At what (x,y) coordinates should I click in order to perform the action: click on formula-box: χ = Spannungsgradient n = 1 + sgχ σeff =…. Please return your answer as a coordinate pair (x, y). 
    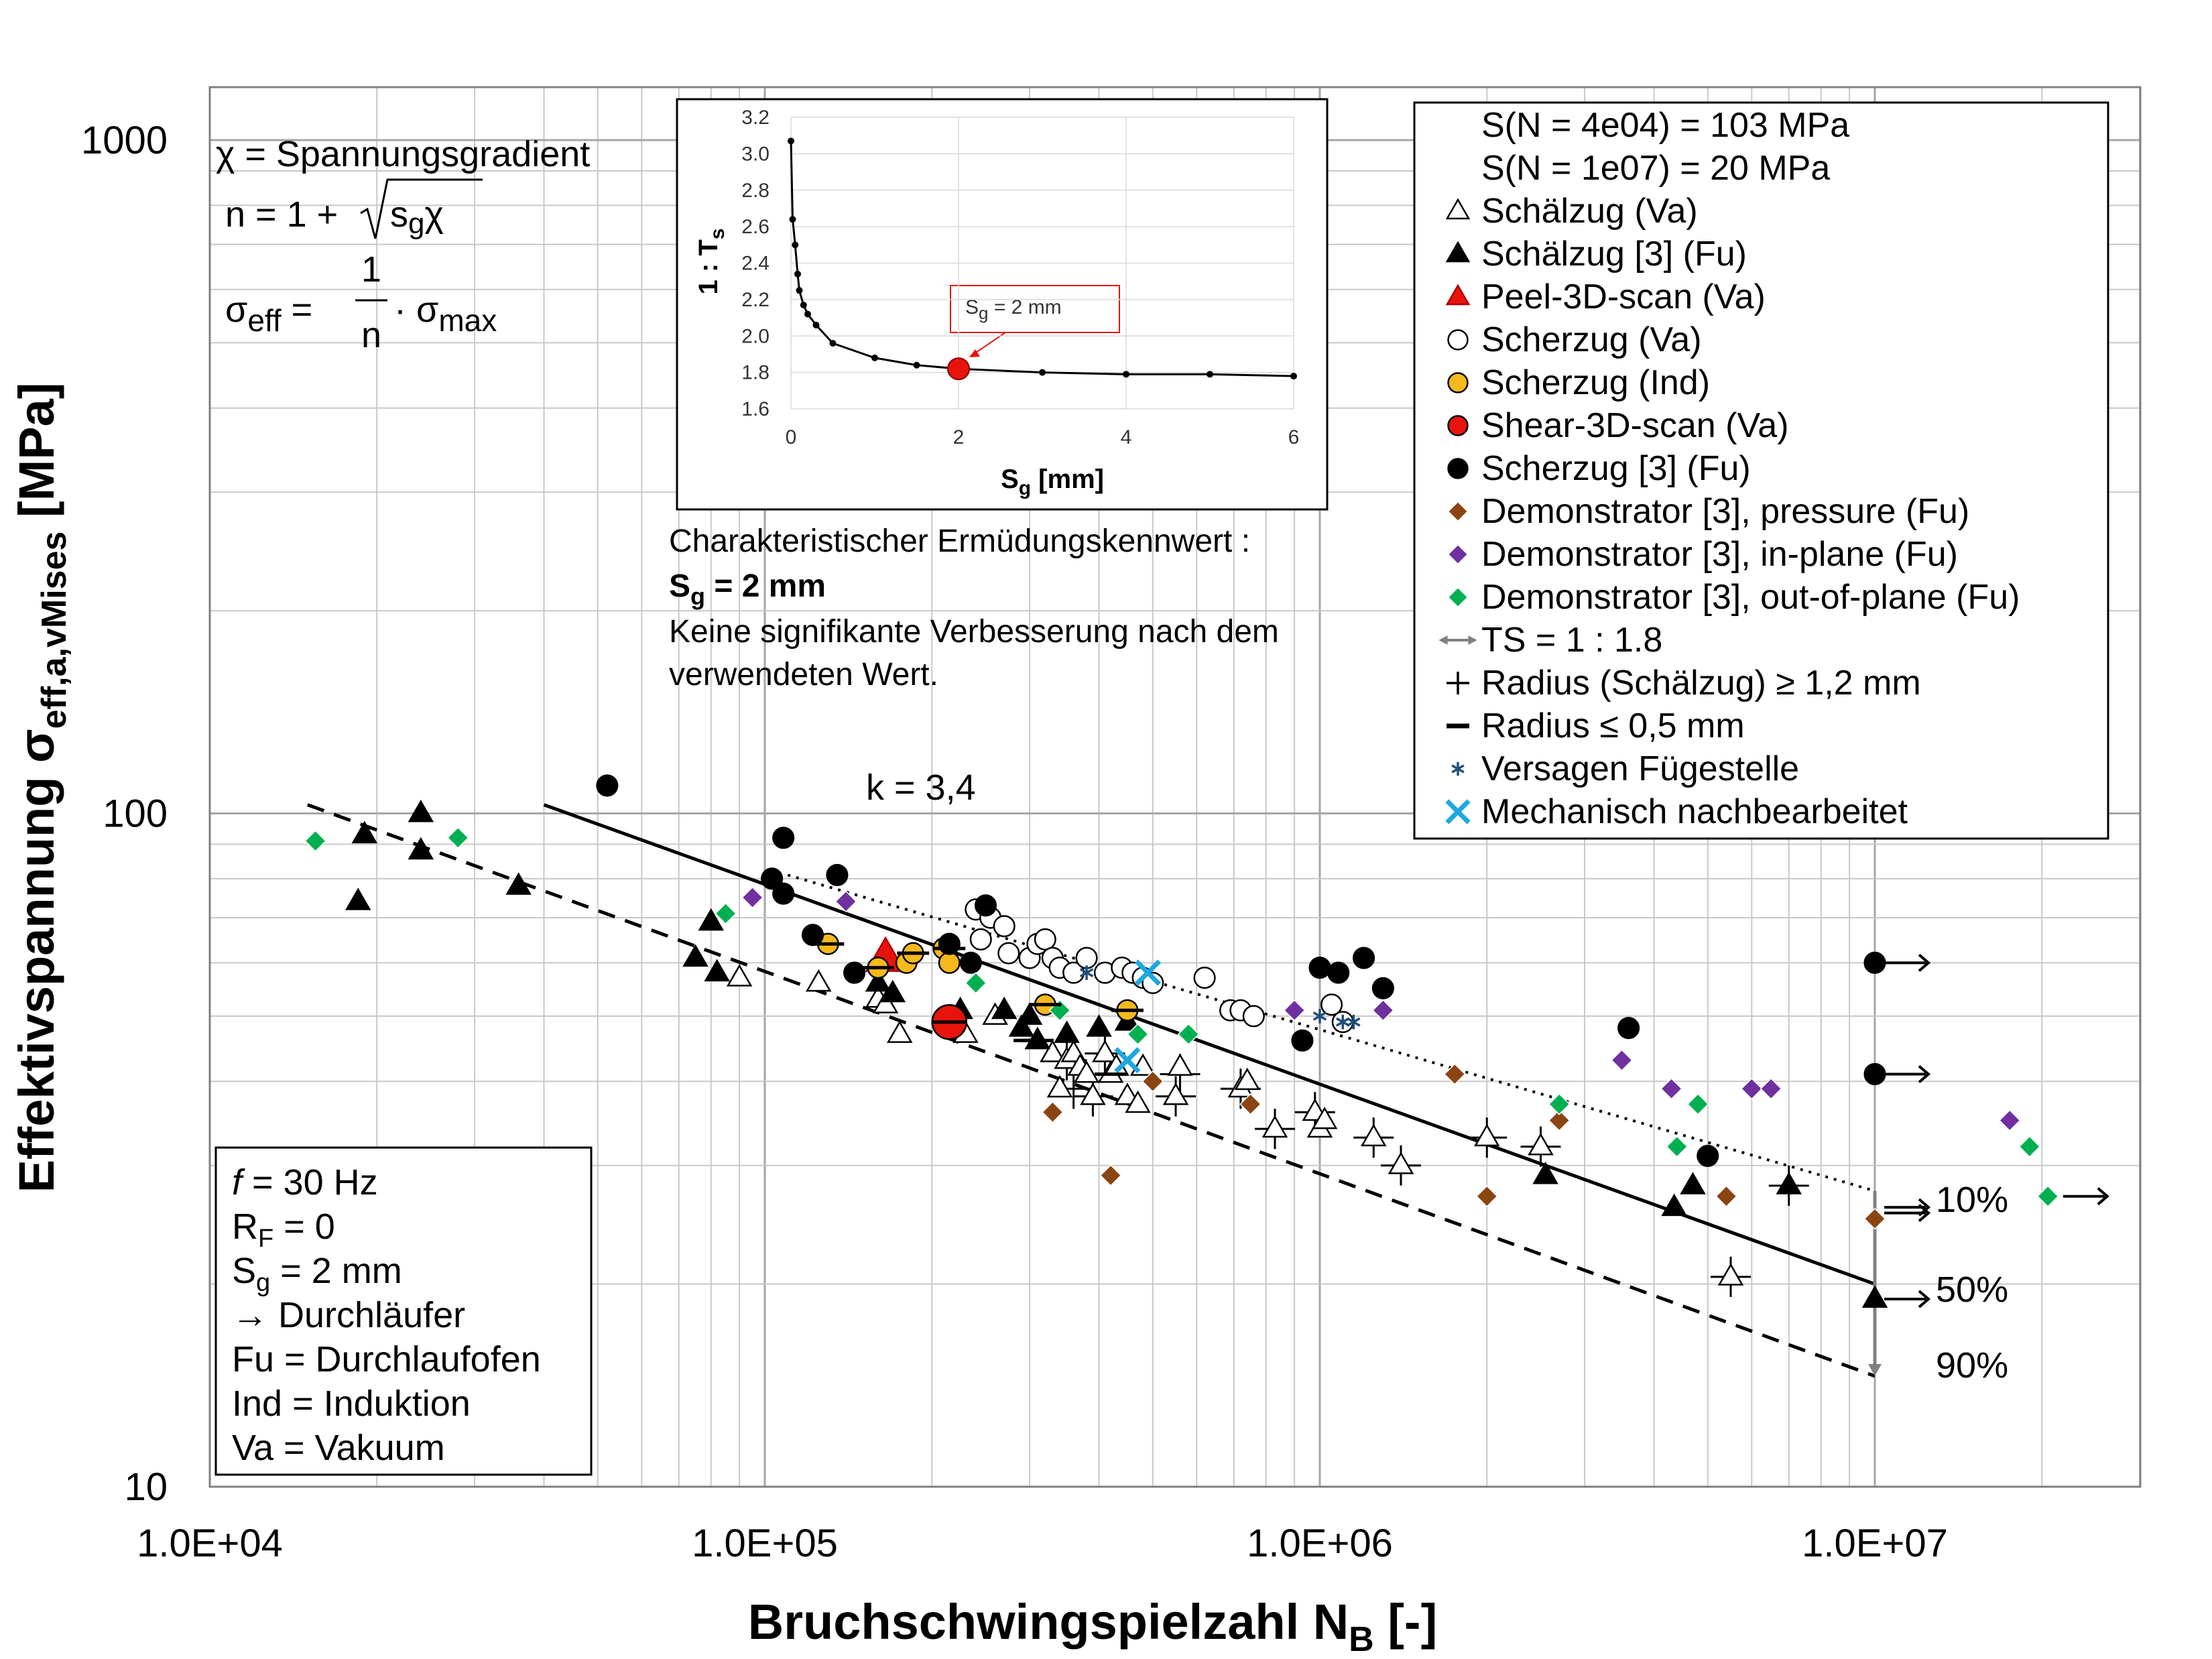
    Looking at the image, I should click on (403, 244).